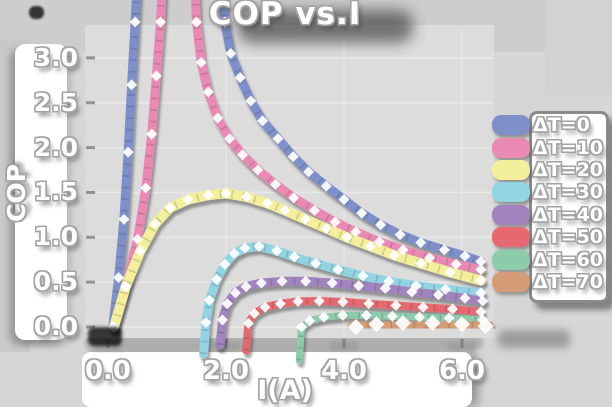 This screenshot has height=407, width=612. I want to click on legend-item: ΔT=20, so click(552, 170).